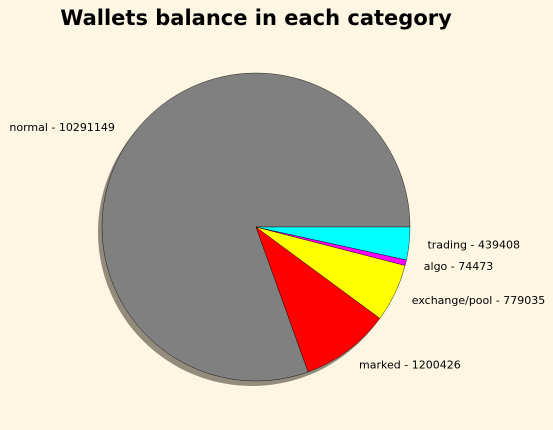  Describe the element at coordinates (410, 364) in the screenshot. I see `pie-label-marked: marked - 1200426` at that location.